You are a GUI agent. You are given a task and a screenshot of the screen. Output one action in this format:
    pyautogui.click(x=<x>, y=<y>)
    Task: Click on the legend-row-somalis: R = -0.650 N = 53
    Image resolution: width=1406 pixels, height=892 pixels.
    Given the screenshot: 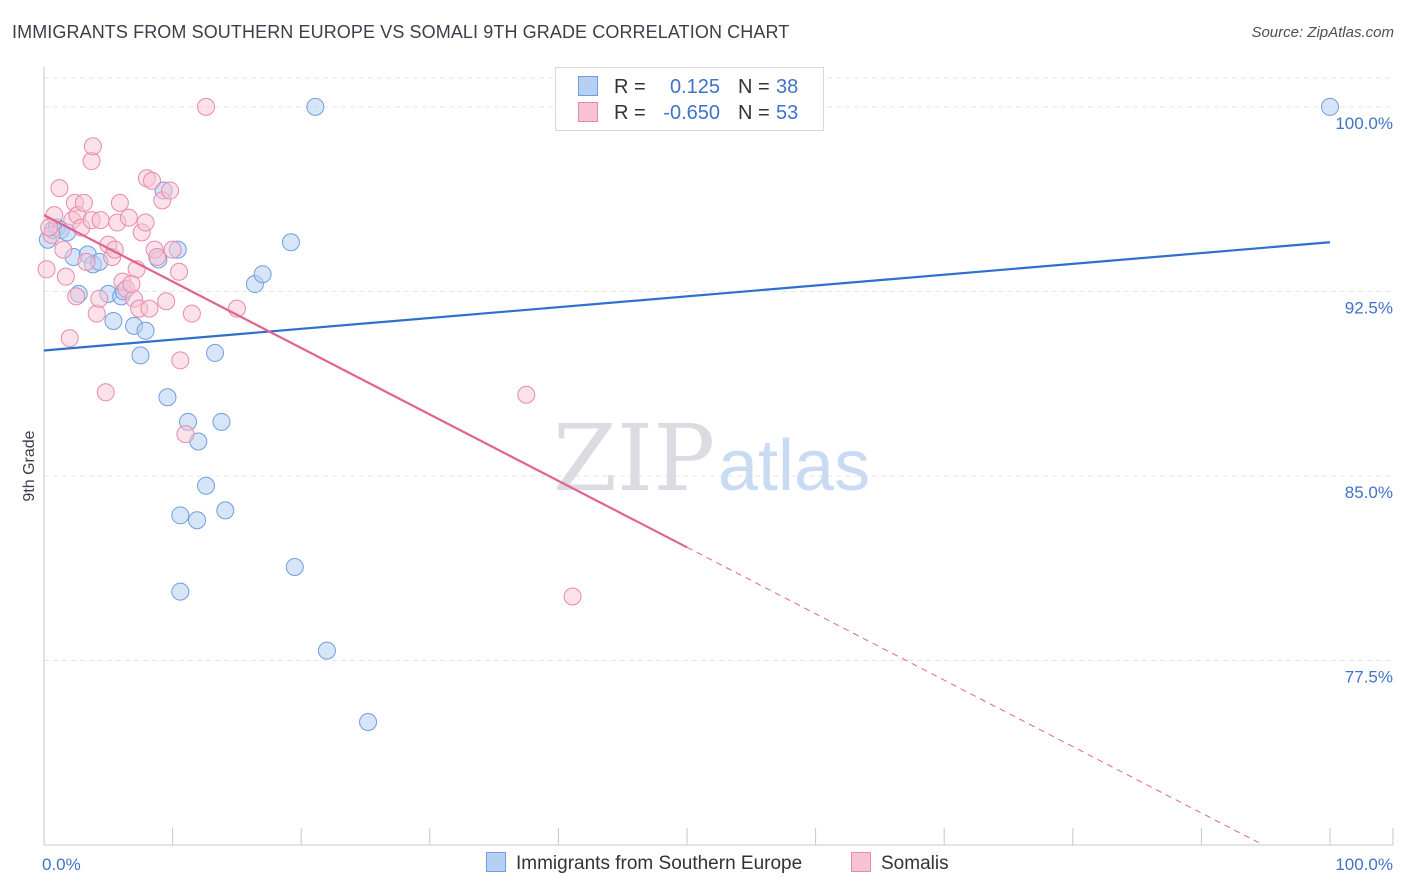 What is the action you would take?
    pyautogui.click(x=688, y=114)
    